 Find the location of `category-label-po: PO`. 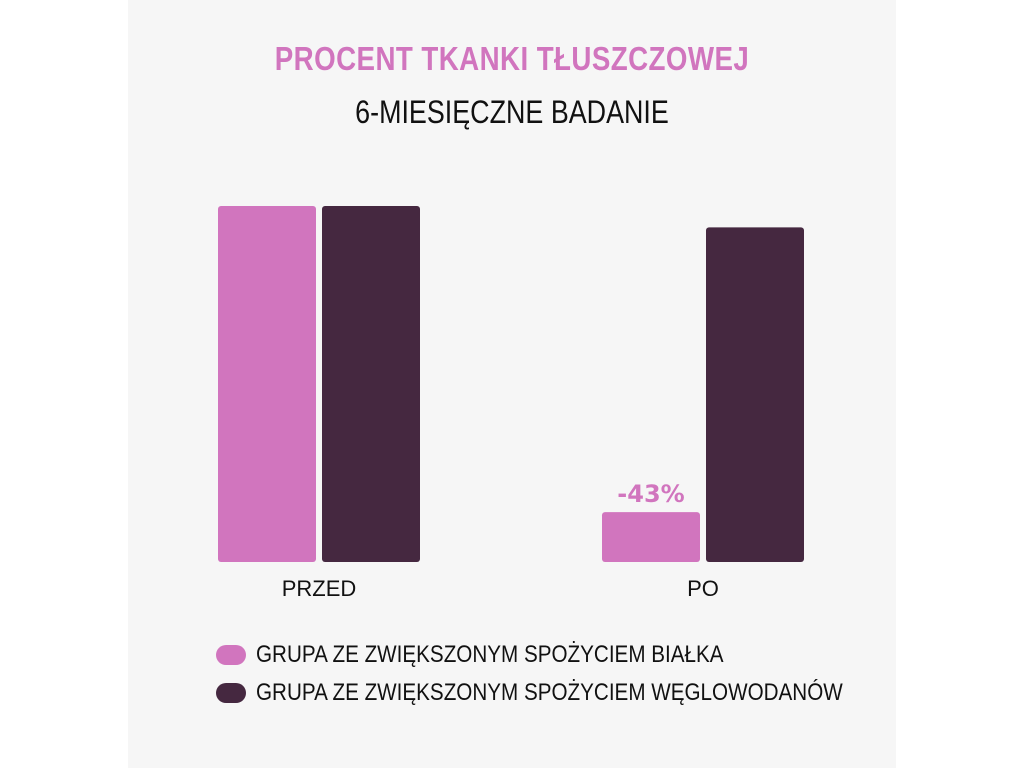

category-label-po: PO is located at coordinates (703, 588).